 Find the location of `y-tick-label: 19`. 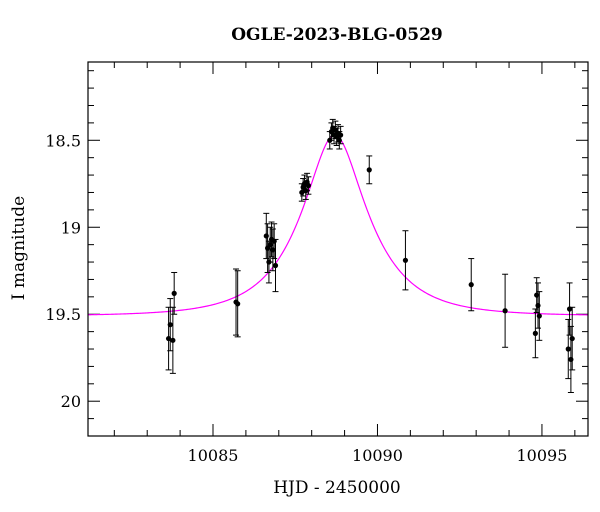

y-tick-label: 19 is located at coordinates (71, 227).